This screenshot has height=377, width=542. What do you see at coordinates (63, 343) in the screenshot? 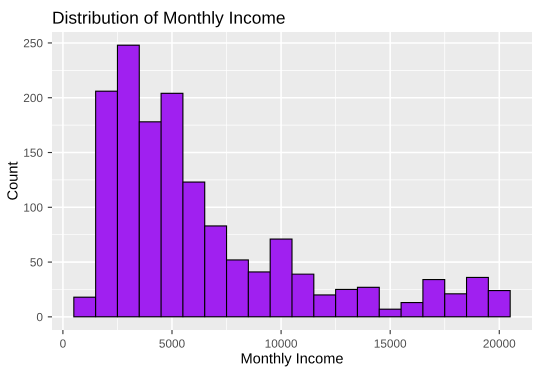
I see `x-tick-label: 0` at bounding box center [63, 343].